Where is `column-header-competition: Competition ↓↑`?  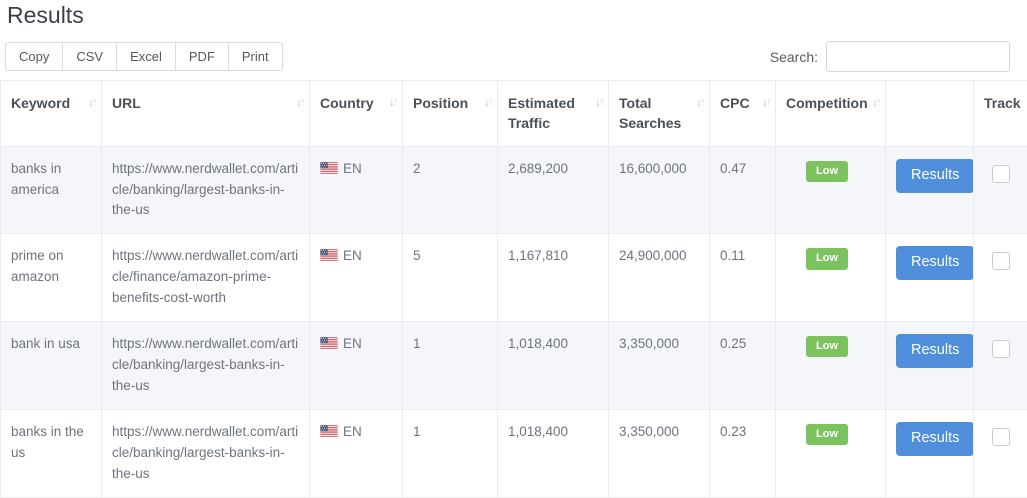
column-header-competition: Competition ↓↑ is located at coordinates (831, 114).